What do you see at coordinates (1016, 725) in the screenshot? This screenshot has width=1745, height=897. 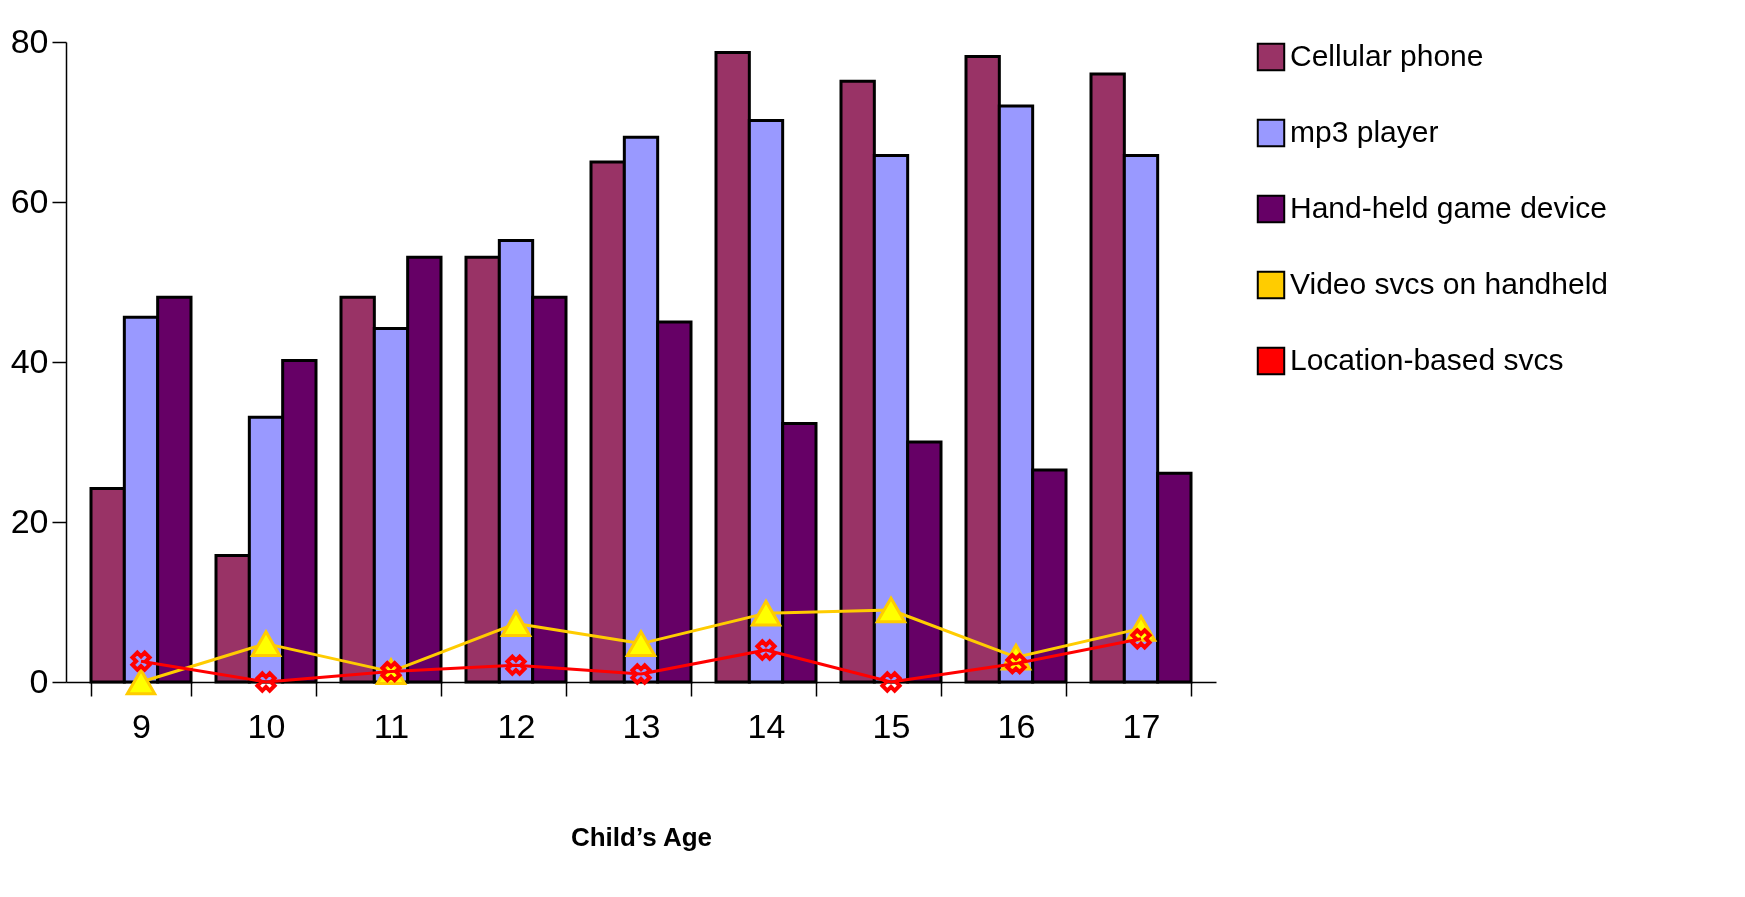 I see `x-tick-label: 16` at bounding box center [1016, 725].